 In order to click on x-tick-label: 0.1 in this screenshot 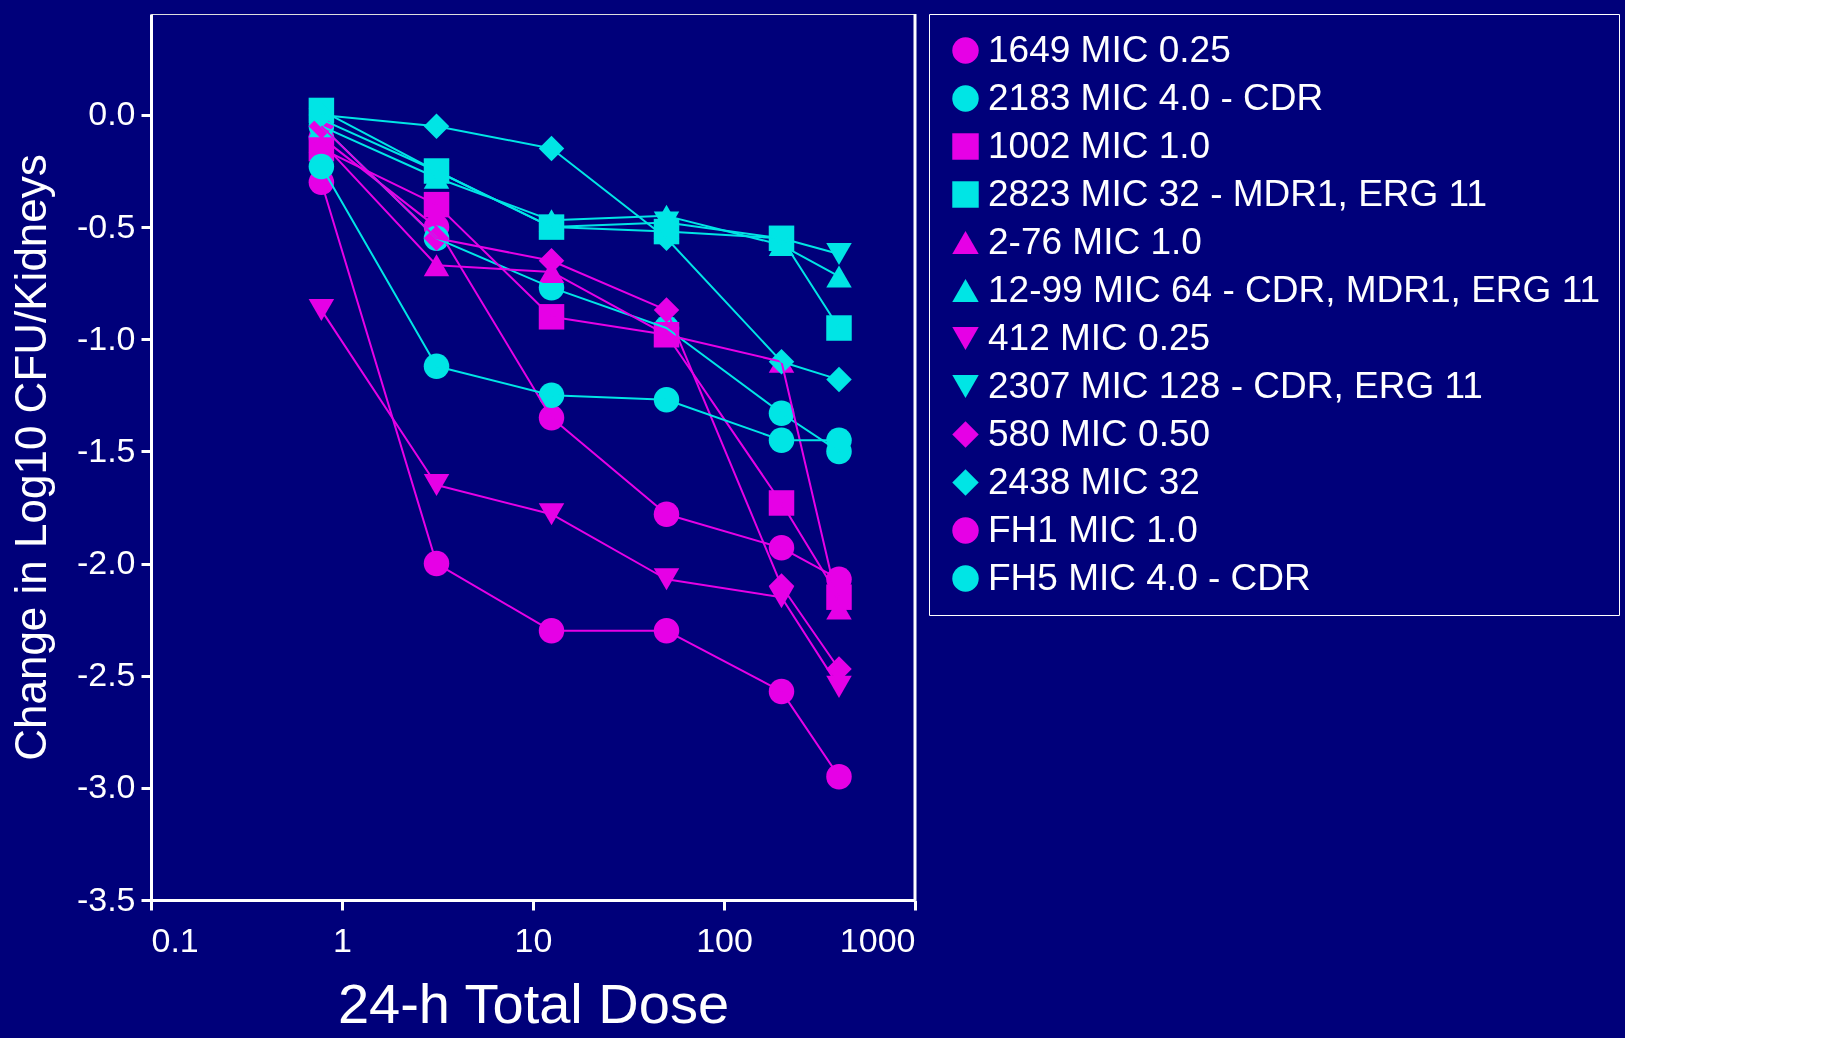, I will do `click(175, 939)`.